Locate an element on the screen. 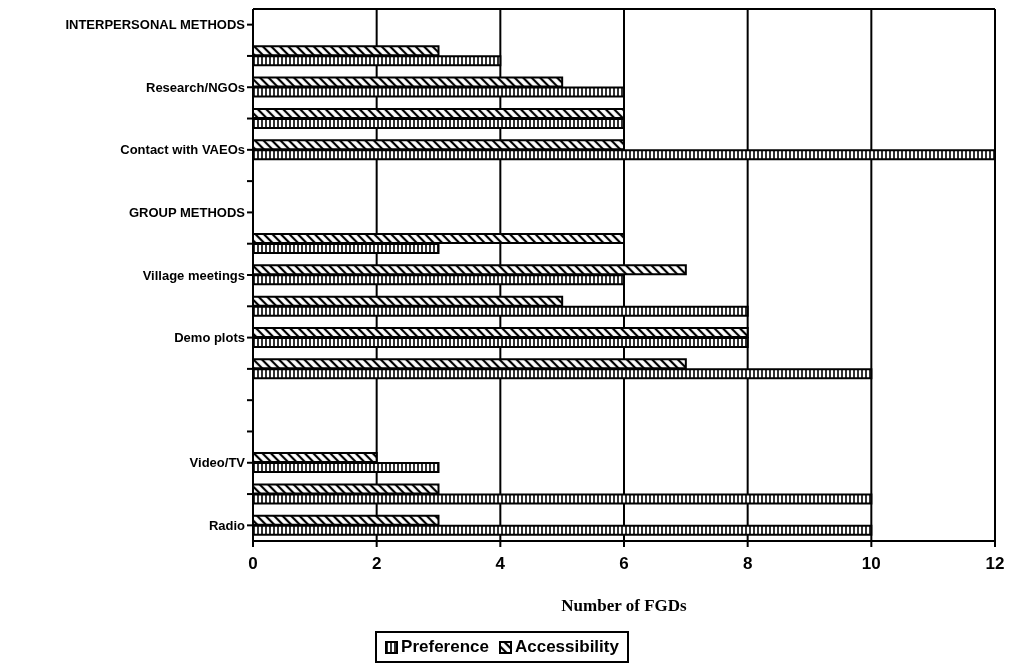 The width and height of the screenshot is (1020, 672). y-tick-label: Demo plots is located at coordinates (209, 338).